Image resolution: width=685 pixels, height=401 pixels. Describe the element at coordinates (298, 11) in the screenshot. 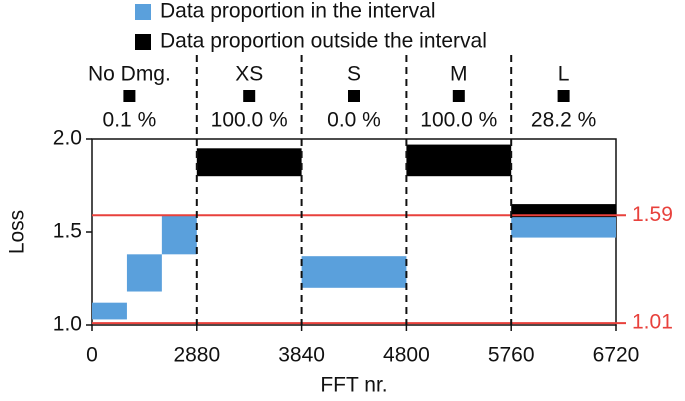

I see `legend-label: Data proportion in the interval` at that location.